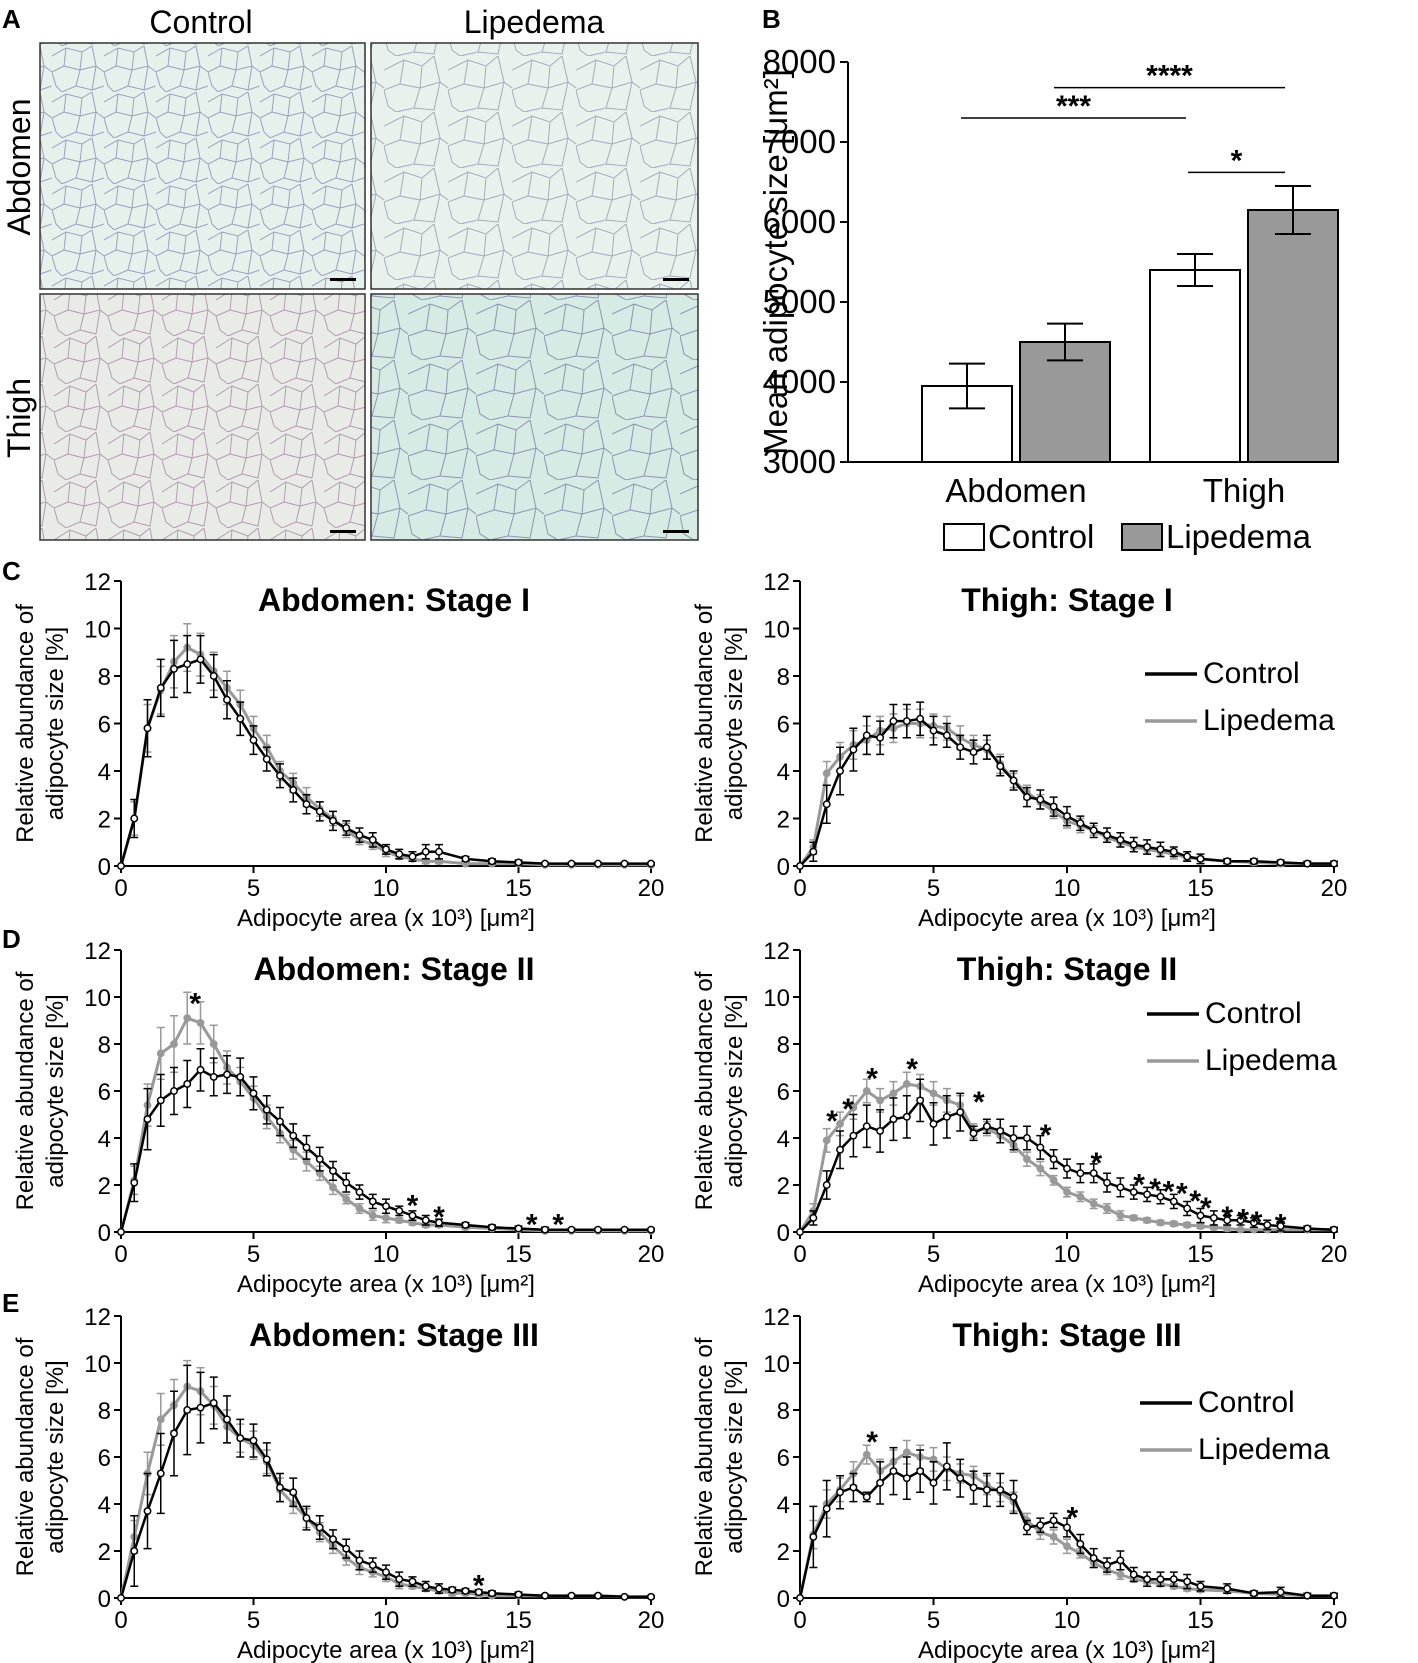 The width and height of the screenshot is (1418, 1663). Describe the element at coordinates (1244, 490) in the screenshot. I see `bar-x-tick-label: Thigh` at that location.